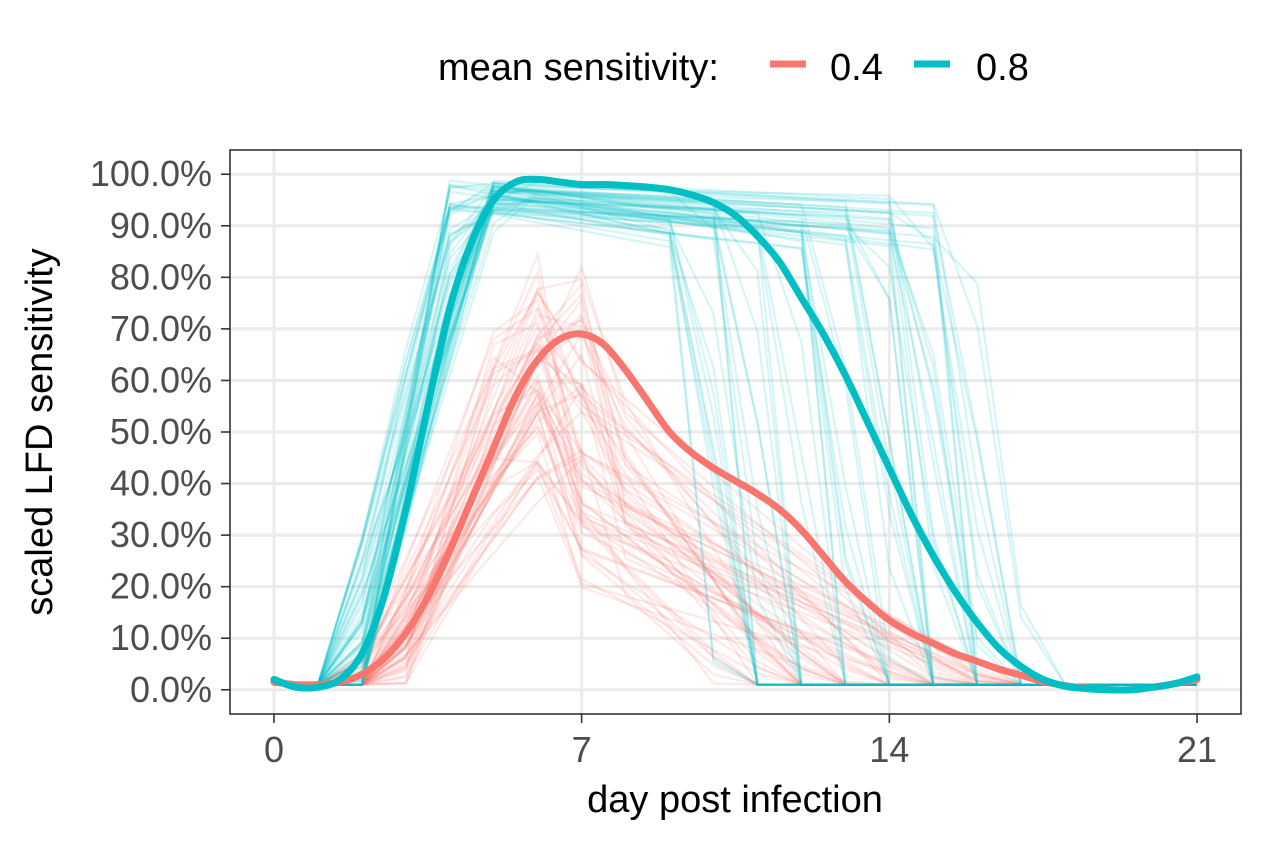 This screenshot has width=1263, height=842. Describe the element at coordinates (735, 800) in the screenshot. I see `x-axis-title: day post infection` at that location.